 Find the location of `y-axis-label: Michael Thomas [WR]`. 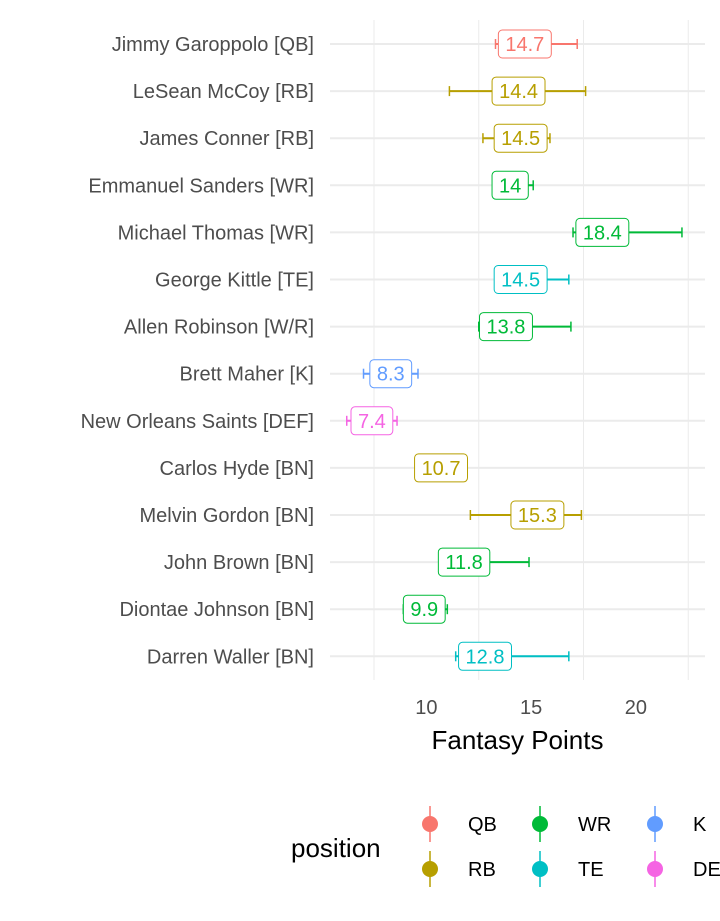

y-axis-label: Michael Thomas [WR] is located at coordinates (216, 233).